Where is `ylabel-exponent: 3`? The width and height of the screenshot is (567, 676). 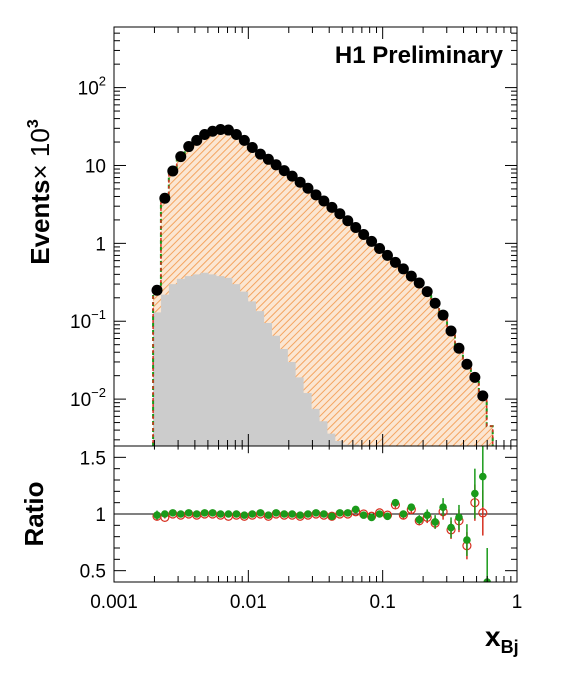
ylabel-exponent: 3 is located at coordinates (33, 123).